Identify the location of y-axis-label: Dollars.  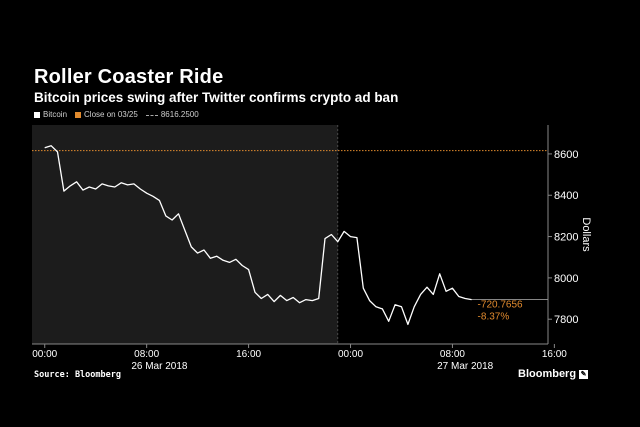
(586, 234).